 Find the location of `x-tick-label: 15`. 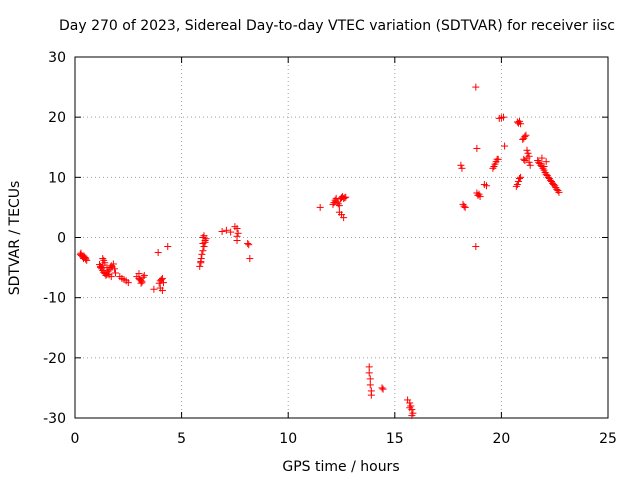

x-tick-label: 15 is located at coordinates (395, 439).